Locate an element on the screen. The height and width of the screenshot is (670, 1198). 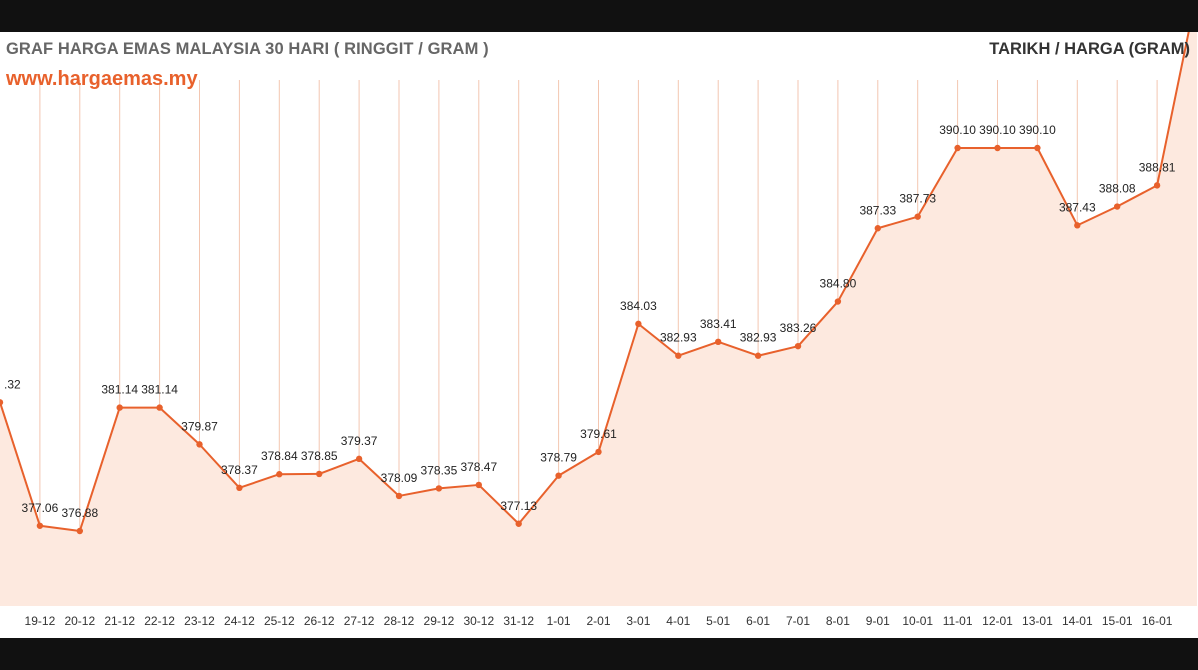
x-tick-label-25-12: 25-12 is located at coordinates (279, 621).